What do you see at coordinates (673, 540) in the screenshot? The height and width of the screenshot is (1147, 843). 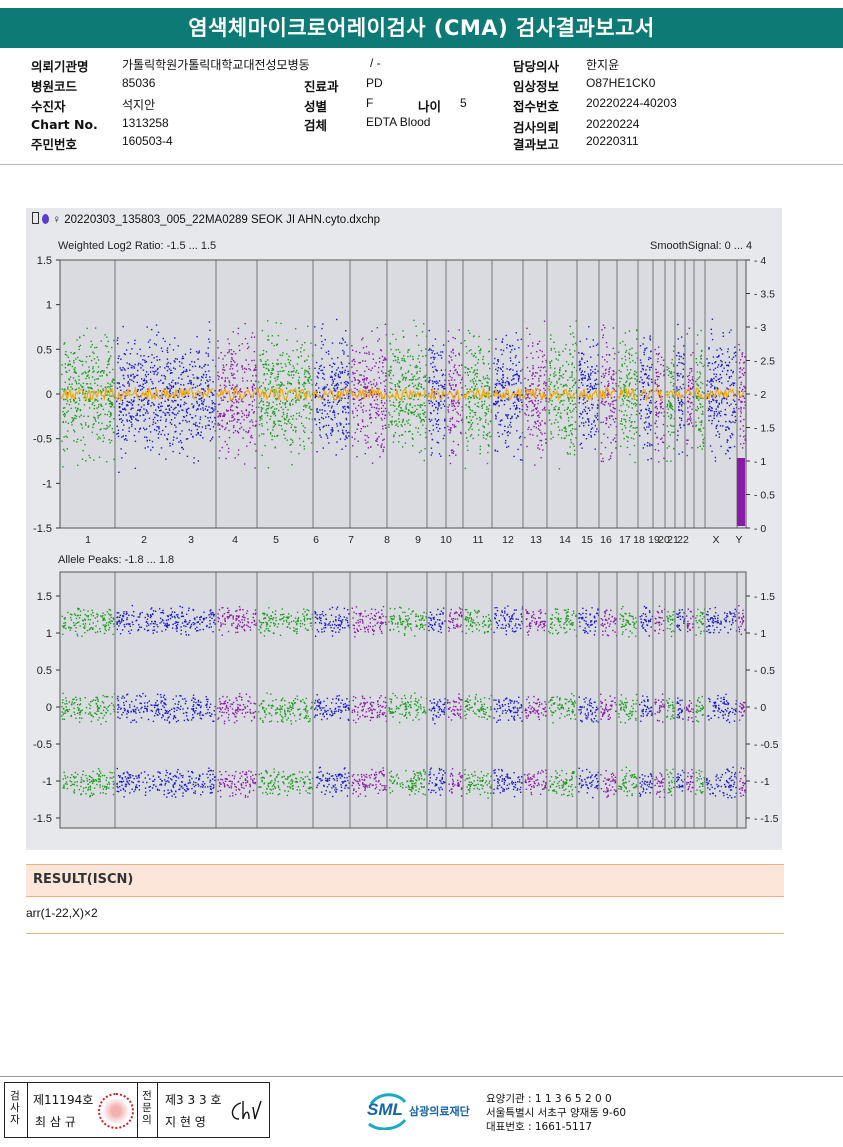 I see `chromosome-label: 21` at bounding box center [673, 540].